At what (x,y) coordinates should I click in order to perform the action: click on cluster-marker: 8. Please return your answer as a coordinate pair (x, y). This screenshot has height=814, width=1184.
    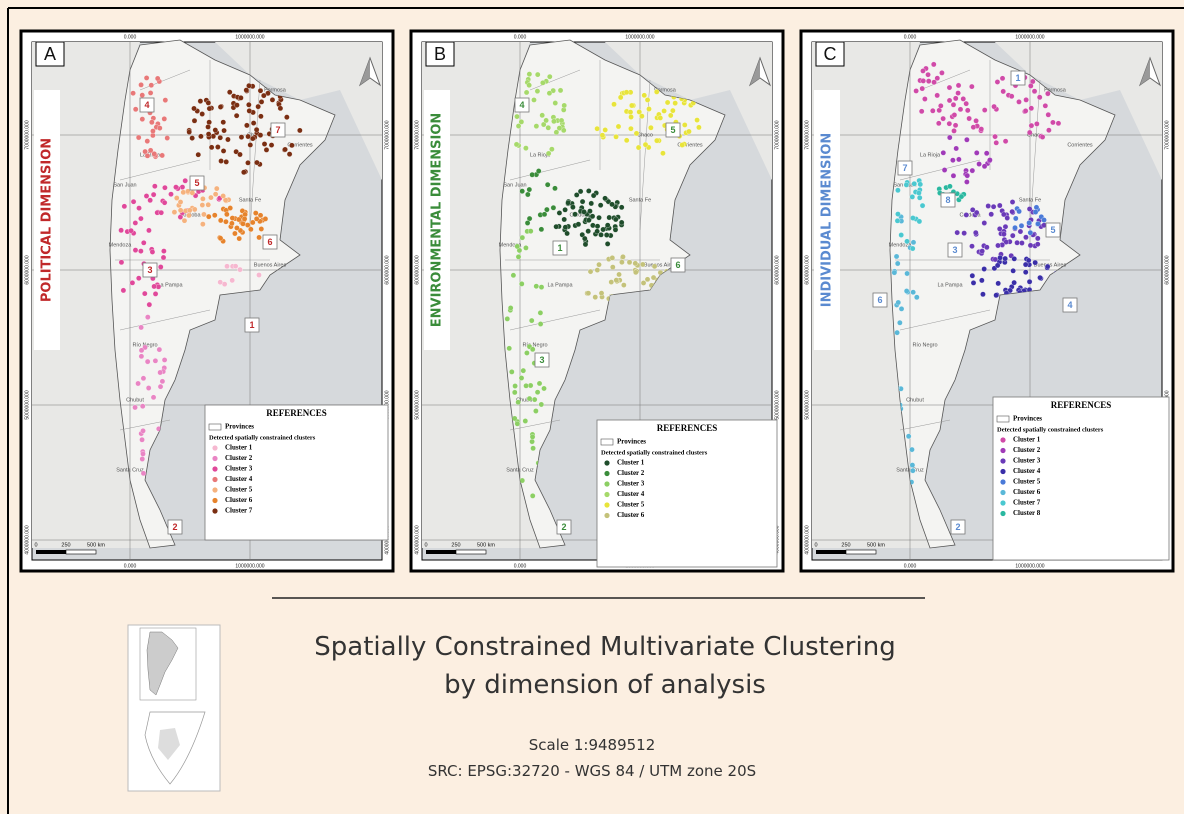
    Looking at the image, I should click on (947, 200).